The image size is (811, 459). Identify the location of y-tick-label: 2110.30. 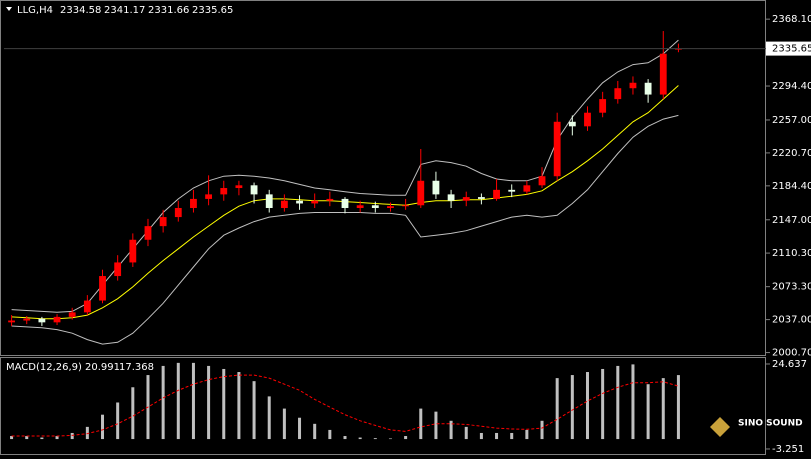
(791, 253).